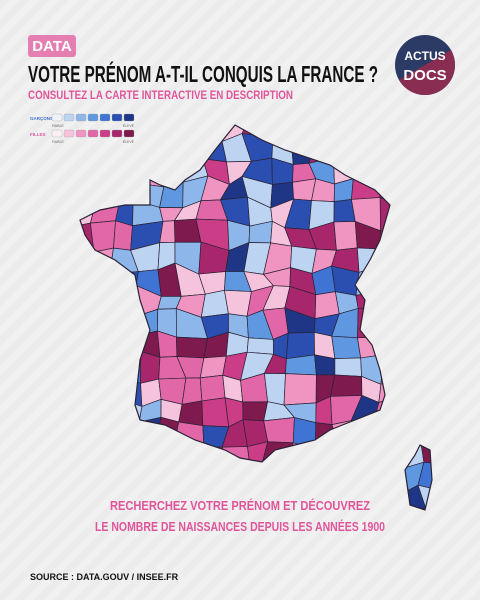 This screenshot has width=480, height=600. I want to click on source: SOURCE : DATA.GOUV / INSEE.FR, so click(104, 577).